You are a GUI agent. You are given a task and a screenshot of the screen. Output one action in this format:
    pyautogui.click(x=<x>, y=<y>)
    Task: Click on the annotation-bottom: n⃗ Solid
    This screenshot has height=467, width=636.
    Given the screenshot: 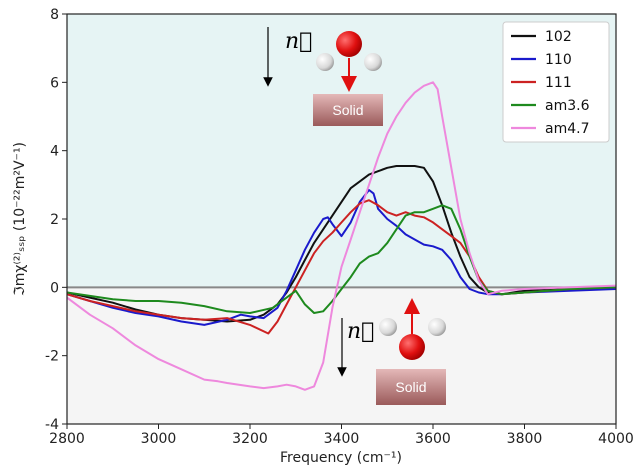 What is the action you would take?
    pyautogui.click(x=391, y=351)
    